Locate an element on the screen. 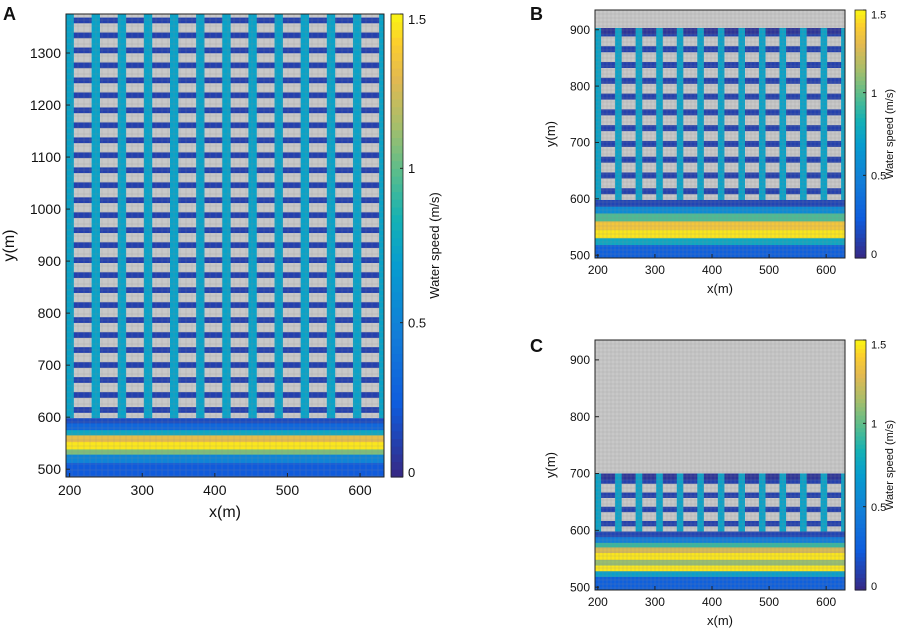  x-tick-label: 600 is located at coordinates (826, 270).